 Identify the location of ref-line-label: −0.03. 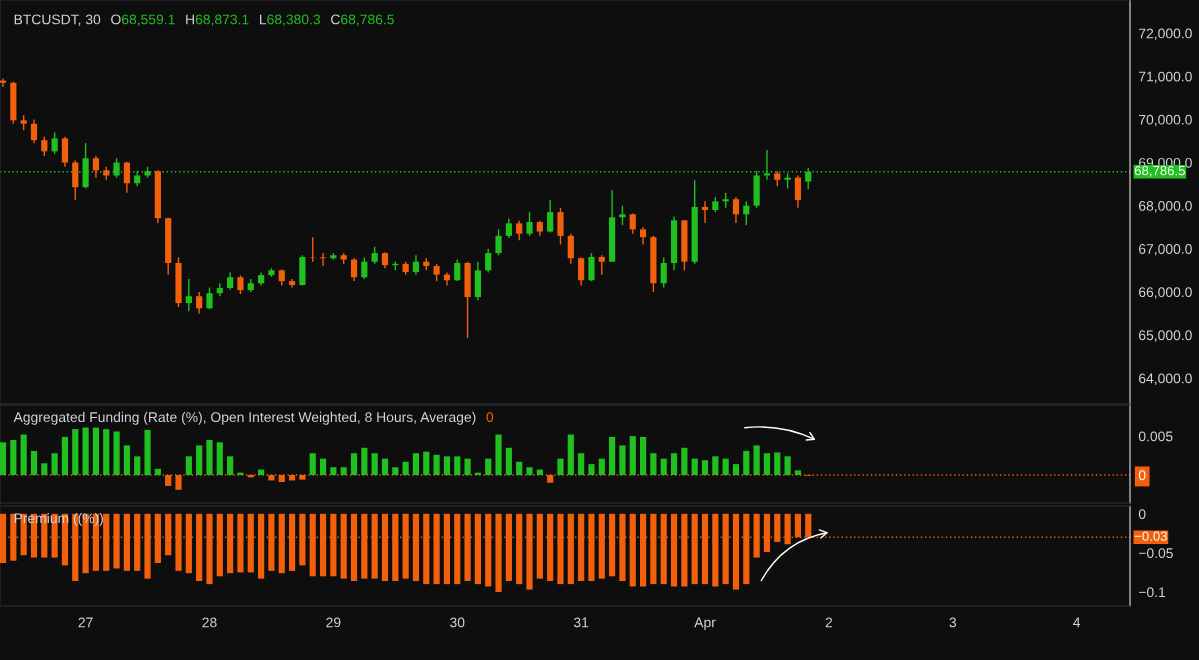
(1150, 536).